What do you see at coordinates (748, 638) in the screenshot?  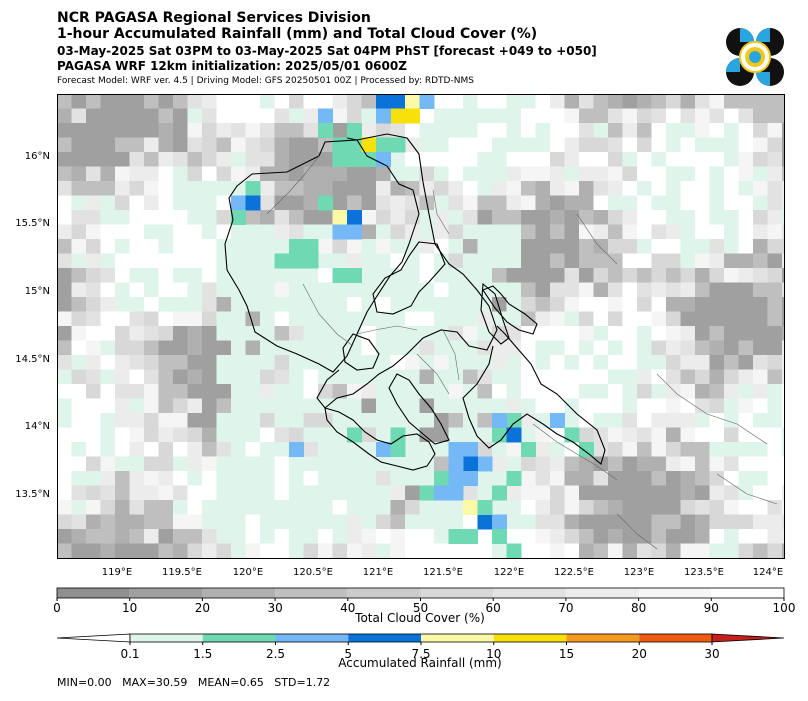 I see `rainfall-over-arrow` at bounding box center [748, 638].